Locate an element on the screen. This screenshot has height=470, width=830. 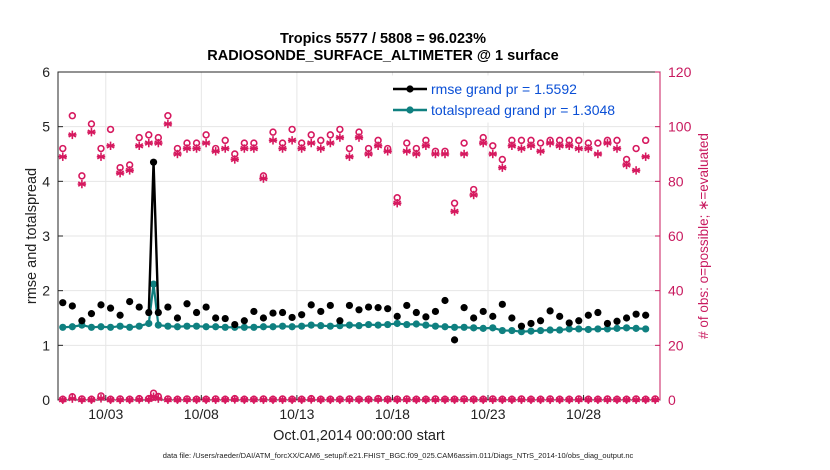
x-tick-label: 10/08 is located at coordinates (201, 414).